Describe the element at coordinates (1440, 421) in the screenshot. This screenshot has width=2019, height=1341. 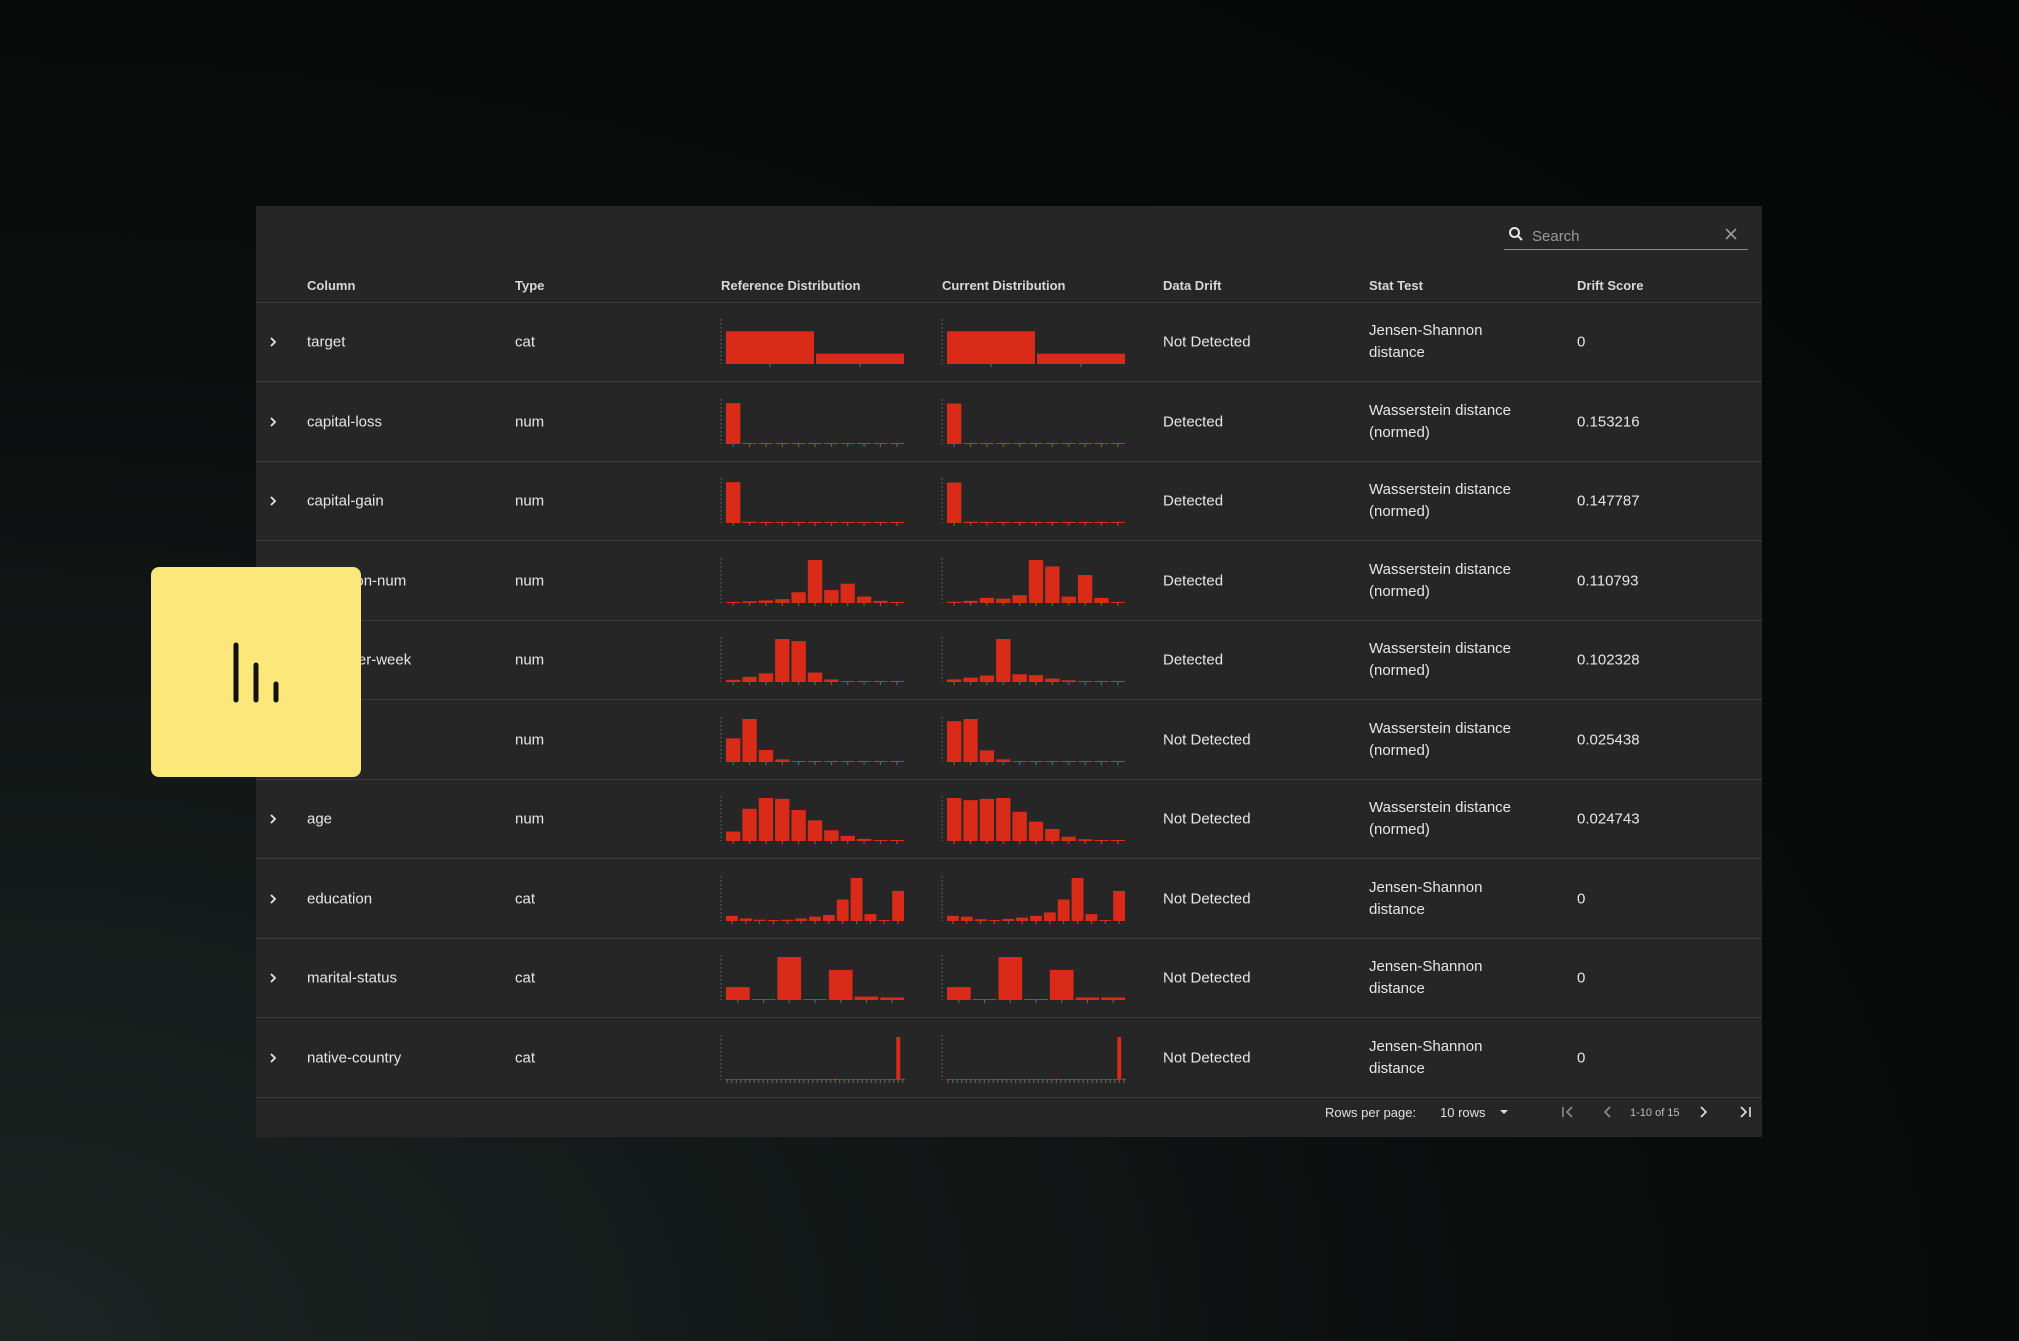
I see `stat-test-name: Wasserstein distance (normed)` at that location.